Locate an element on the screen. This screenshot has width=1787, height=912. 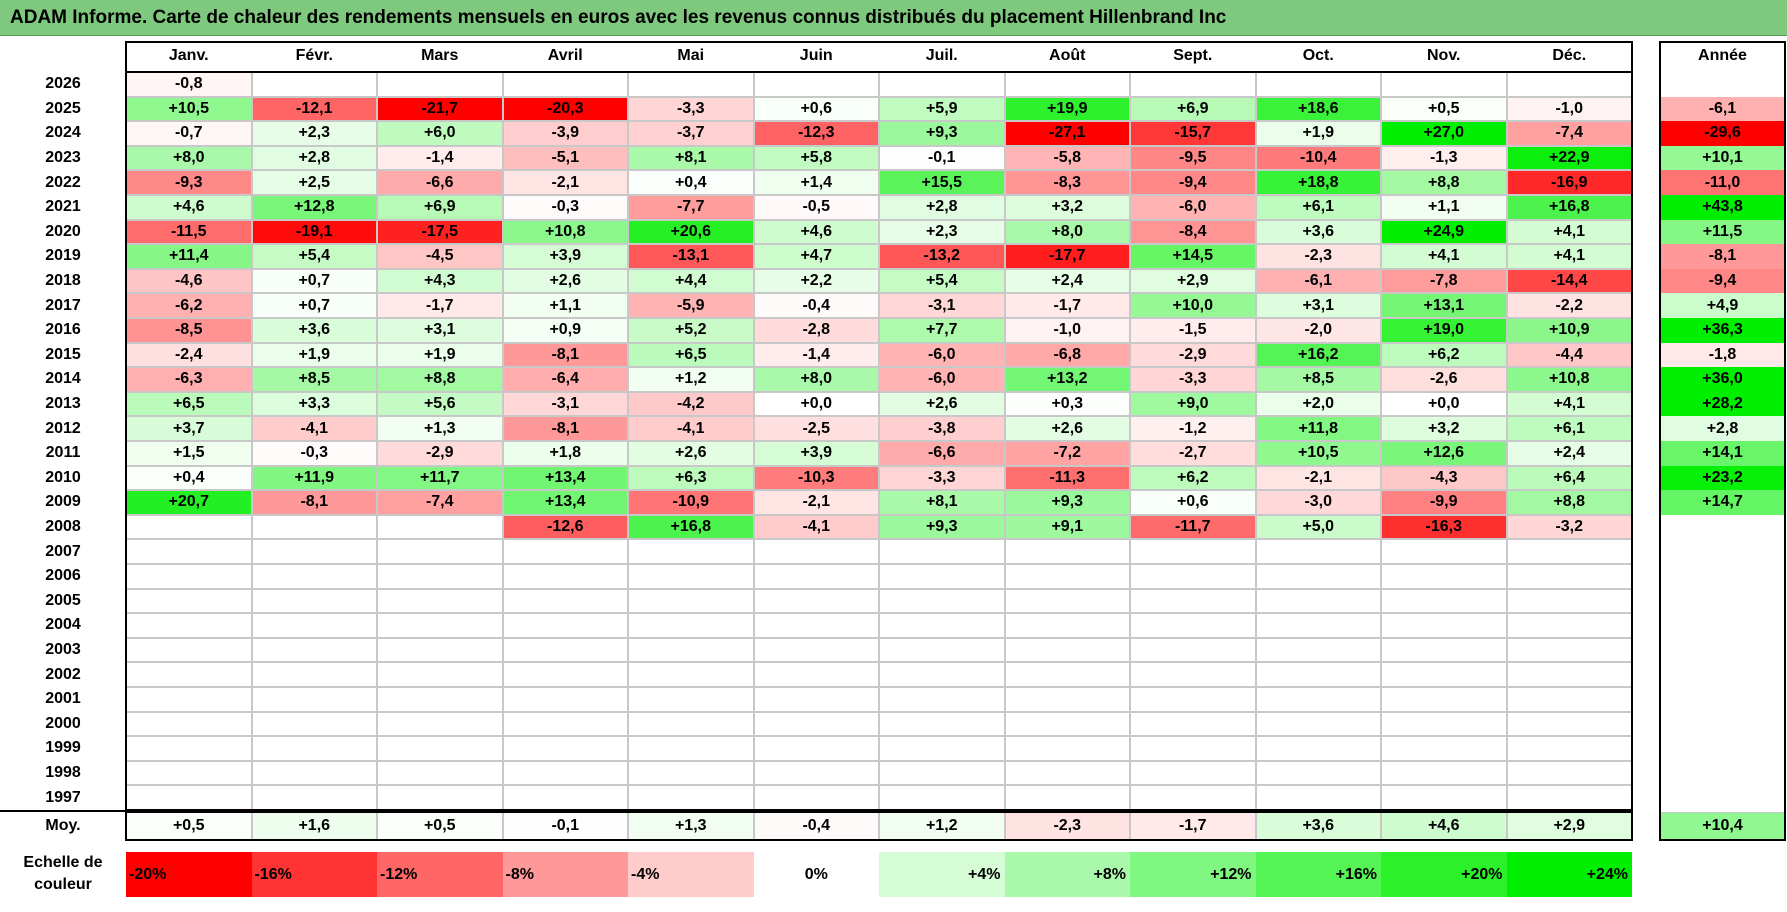
heatmap-cell: +2,3 is located at coordinates (314, 133).